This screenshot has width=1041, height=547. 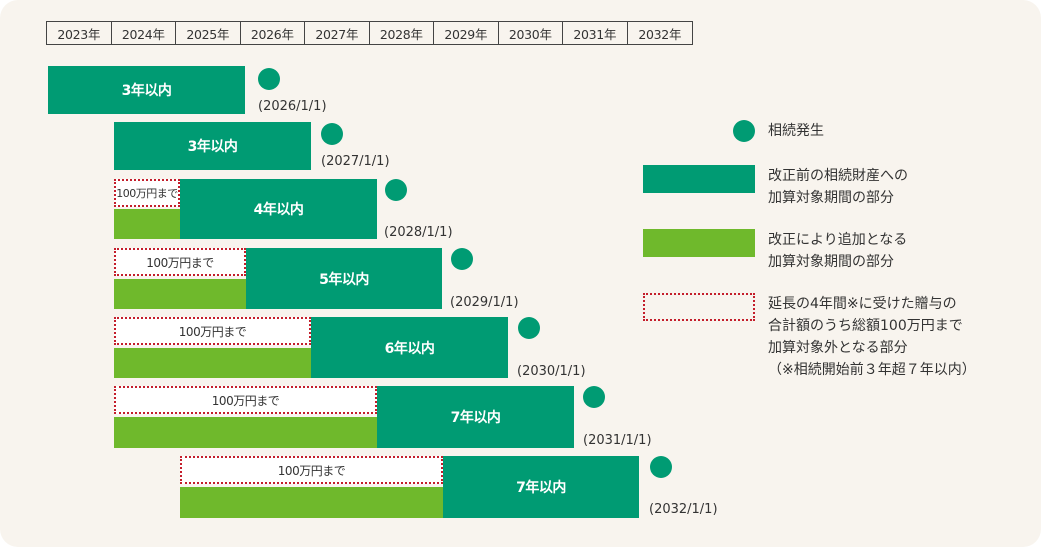 I want to click on inheritance-date: (2029/1/1), so click(x=484, y=302).